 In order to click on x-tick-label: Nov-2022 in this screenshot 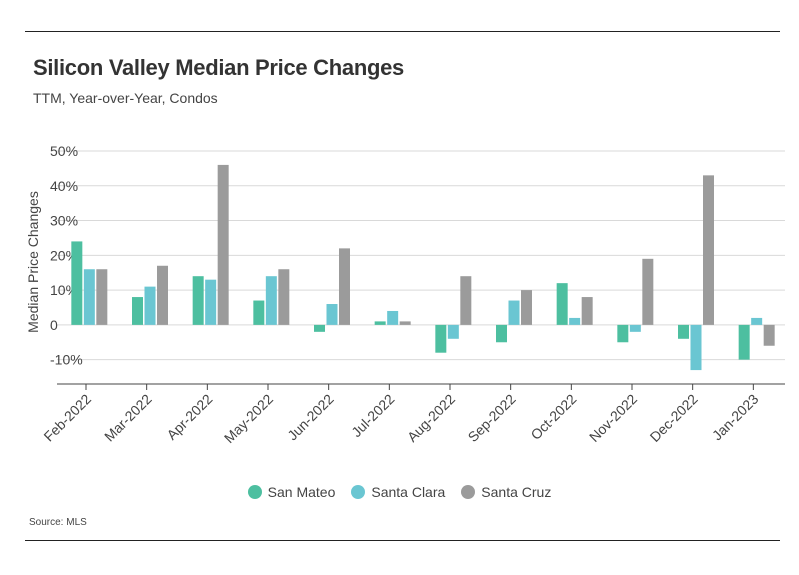, I will do `click(613, 418)`.